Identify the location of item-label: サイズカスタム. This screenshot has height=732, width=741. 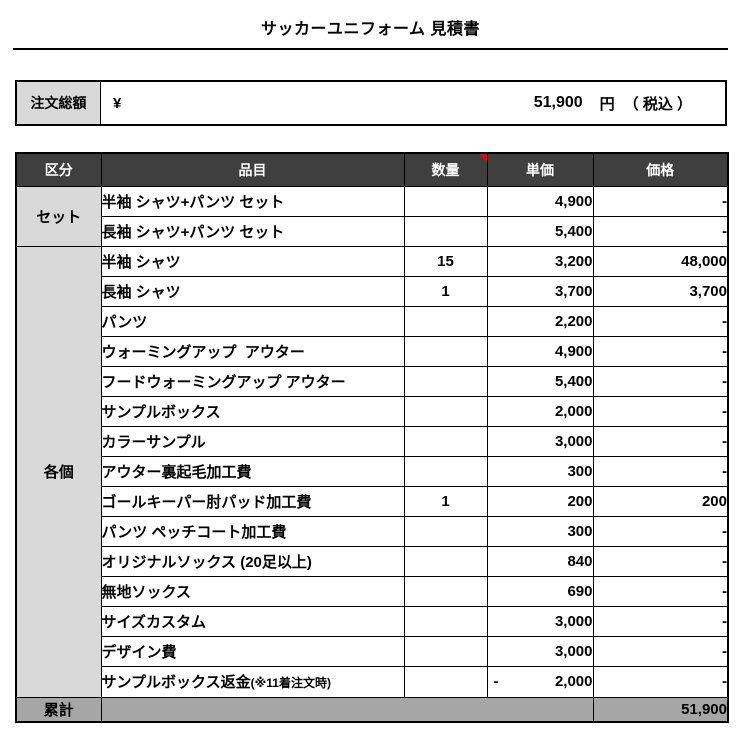
(154, 622).